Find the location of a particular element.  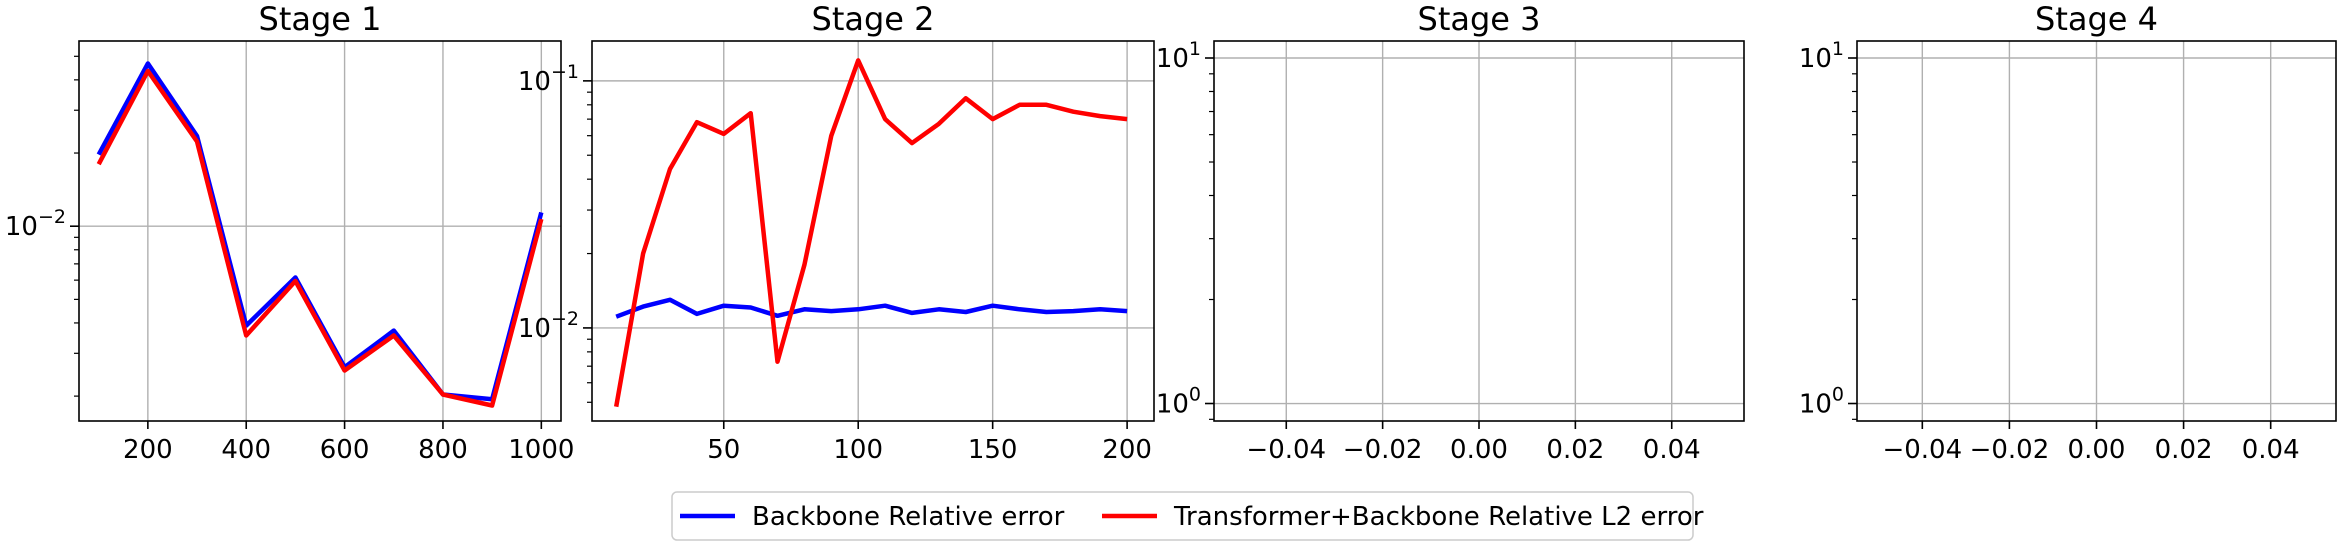

axes-frame is located at coordinates (320, 231).